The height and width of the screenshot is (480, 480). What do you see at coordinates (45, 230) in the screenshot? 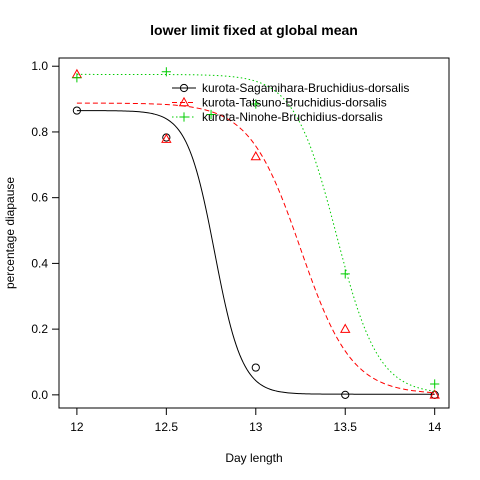
I see `y-axis: 0.0 0.2 0.4 0.6 0.8 1.0` at bounding box center [45, 230].